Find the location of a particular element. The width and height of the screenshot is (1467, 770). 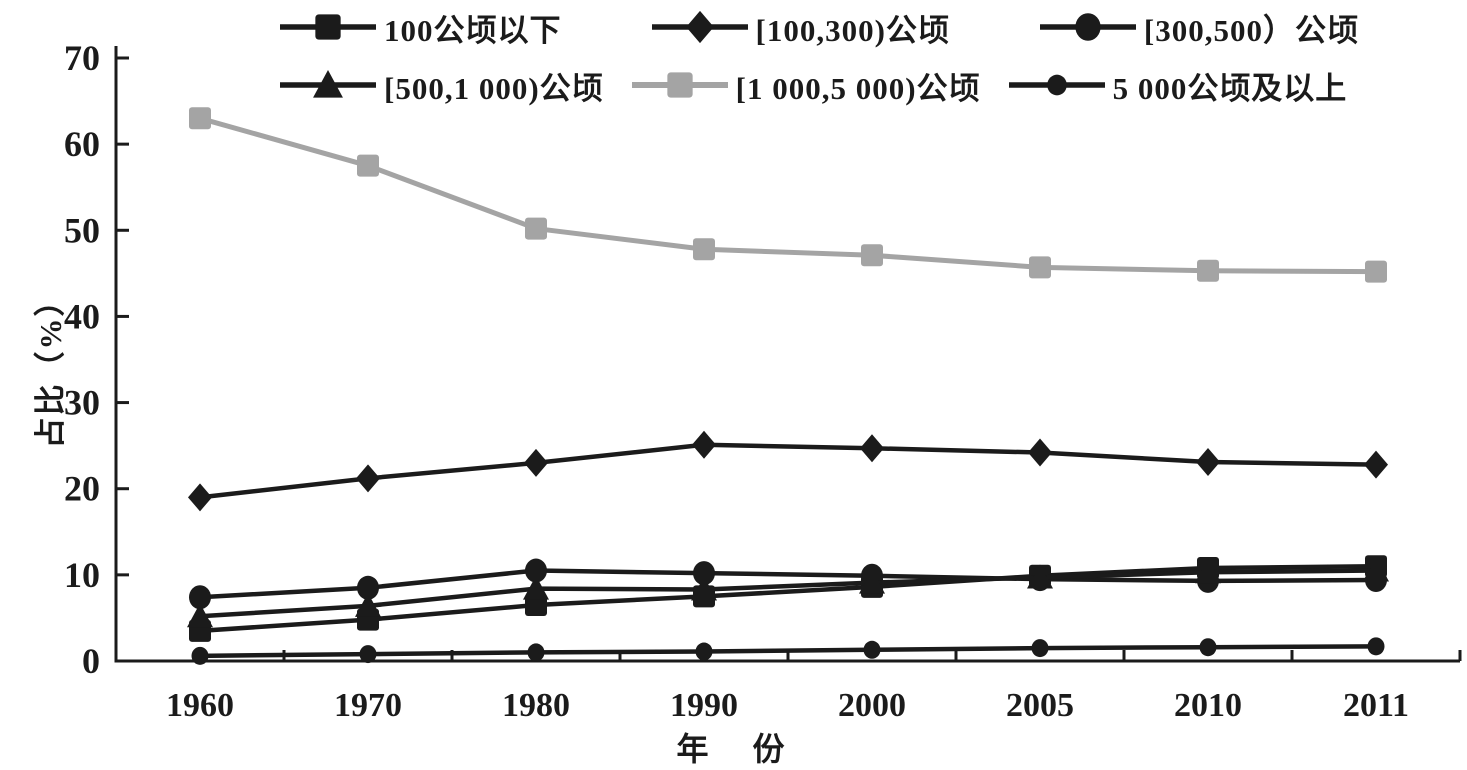

legend-item-4: [1 000,5 000)公顷 is located at coordinates (805, 85).